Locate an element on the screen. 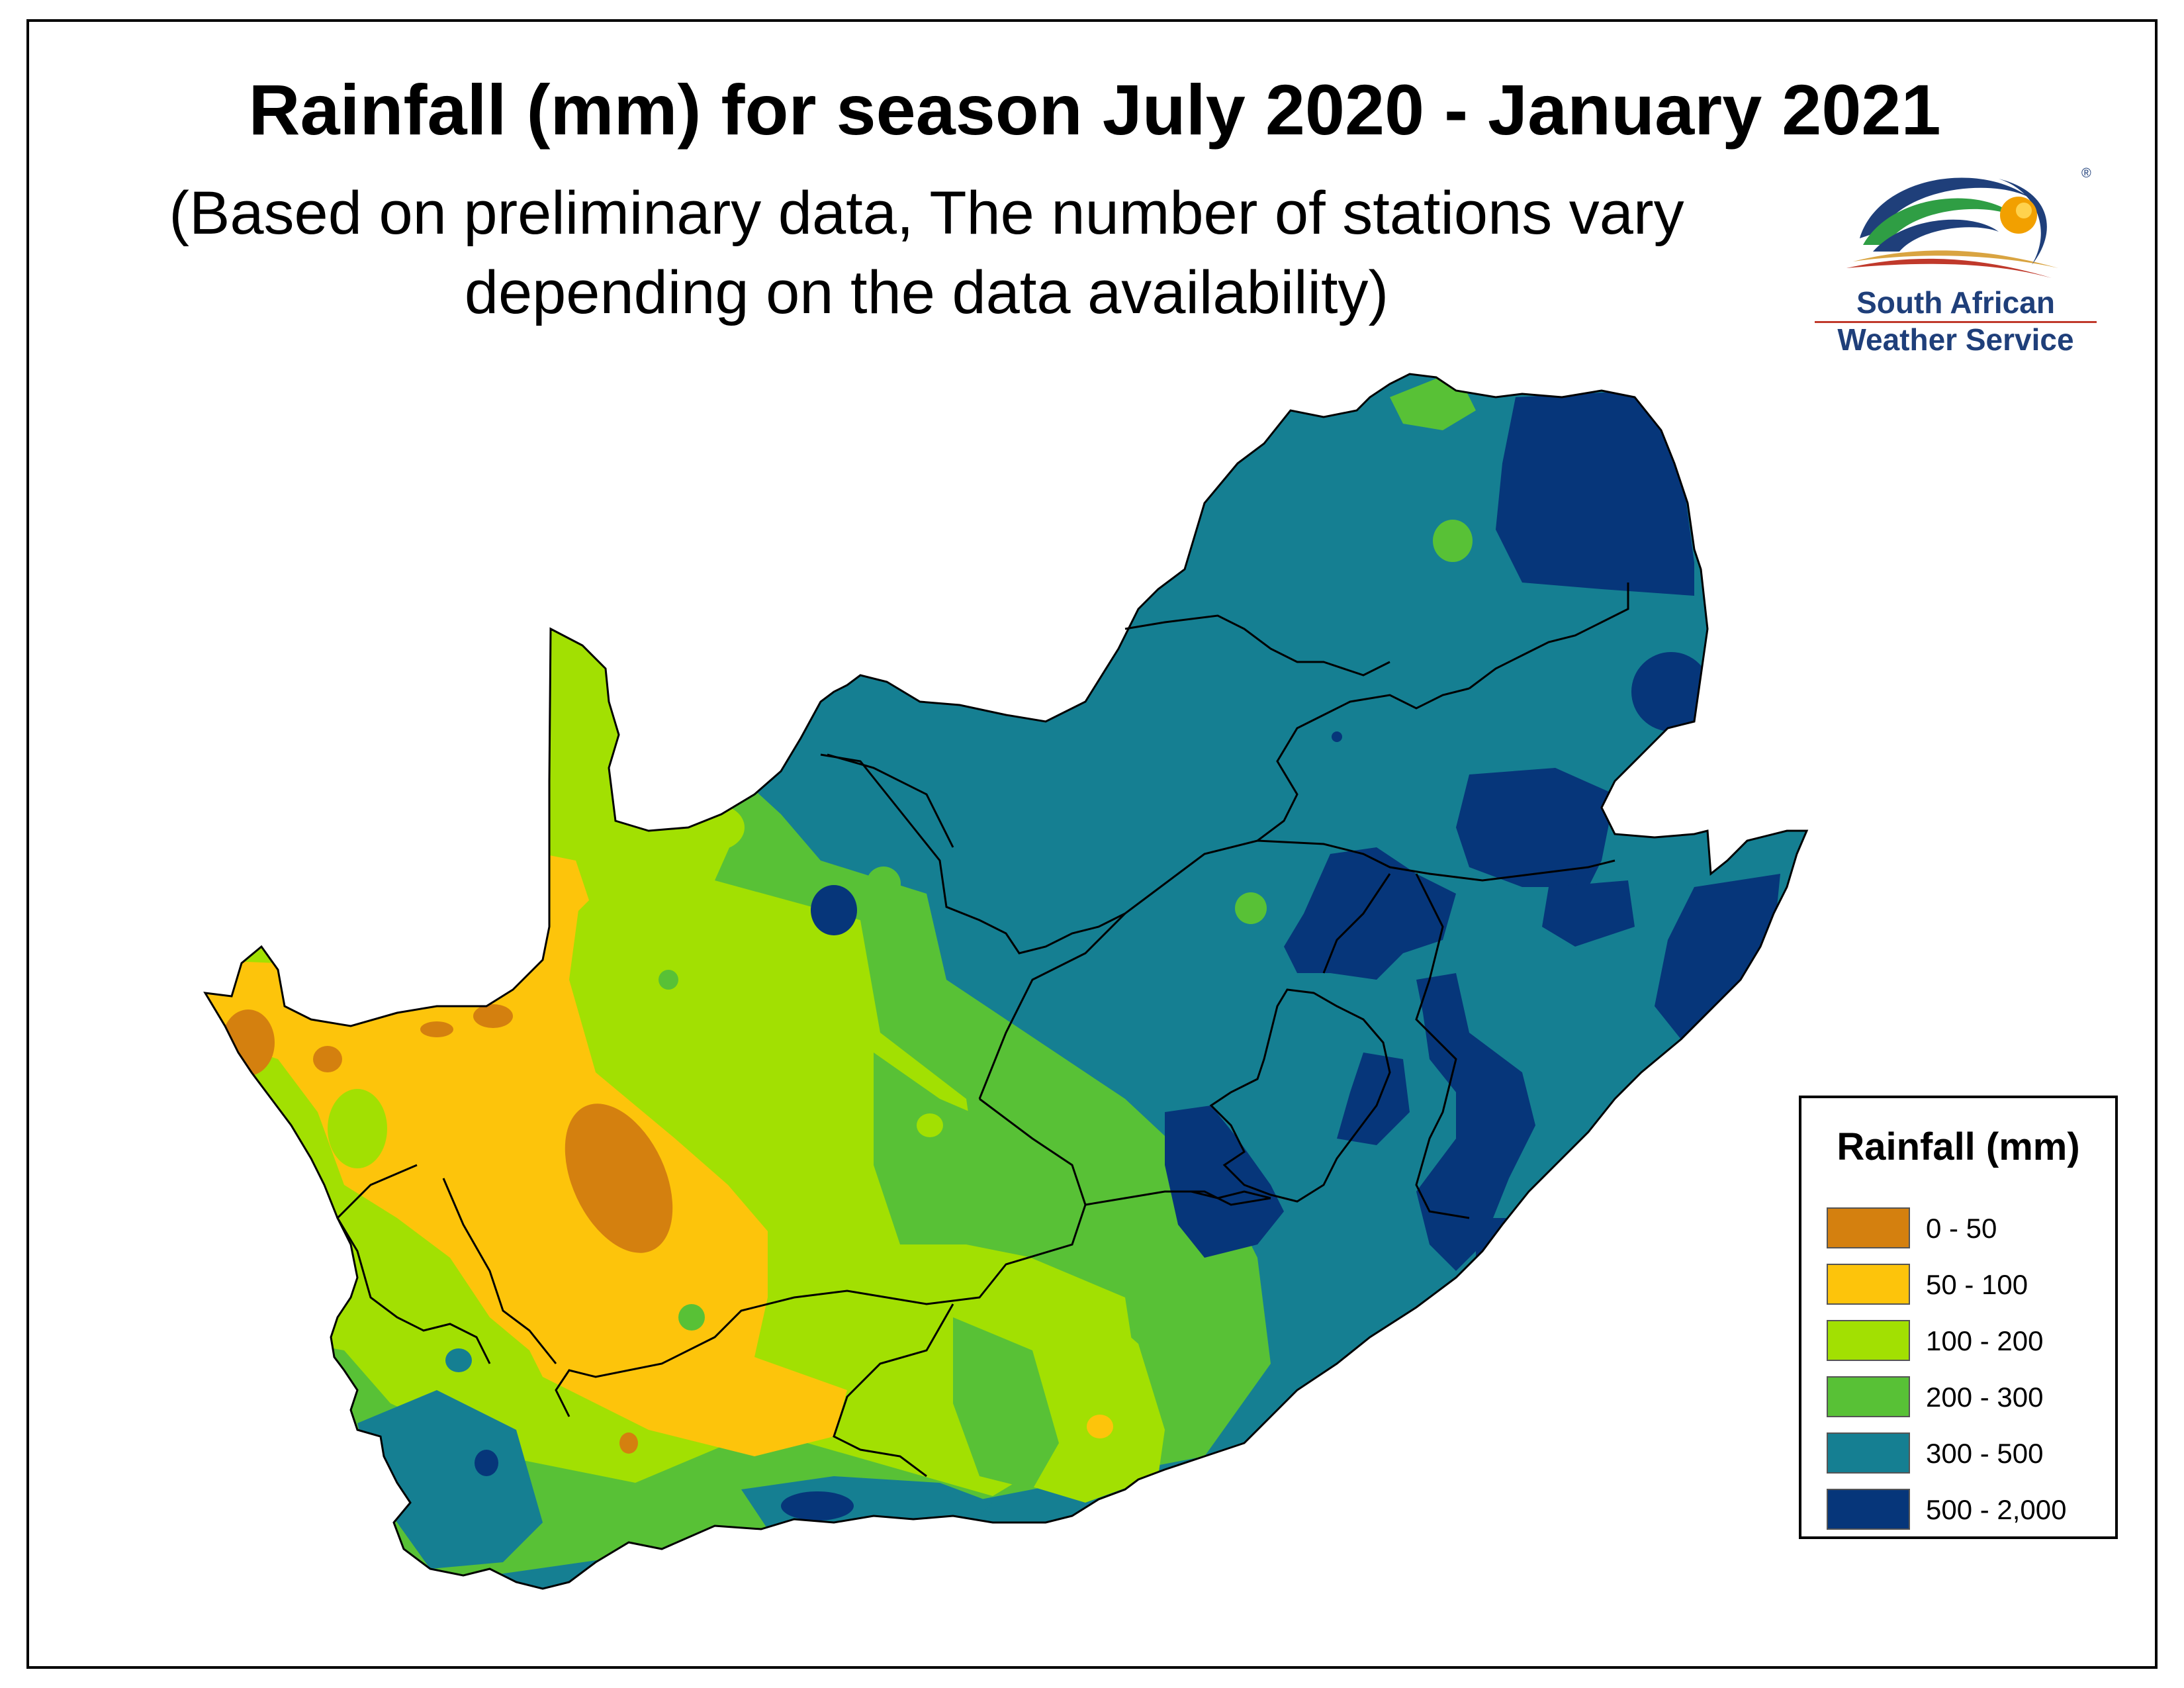 The width and height of the screenshot is (2184, 1688). logo-rule is located at coordinates (1956, 322).